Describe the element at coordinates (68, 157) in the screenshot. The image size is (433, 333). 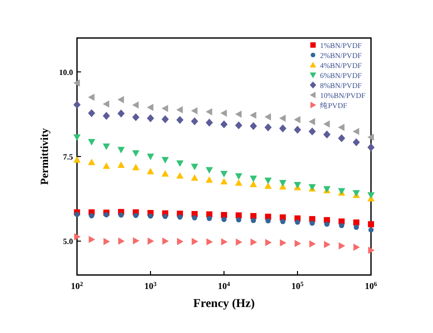
I see `y-tick-label: 7.5` at that location.